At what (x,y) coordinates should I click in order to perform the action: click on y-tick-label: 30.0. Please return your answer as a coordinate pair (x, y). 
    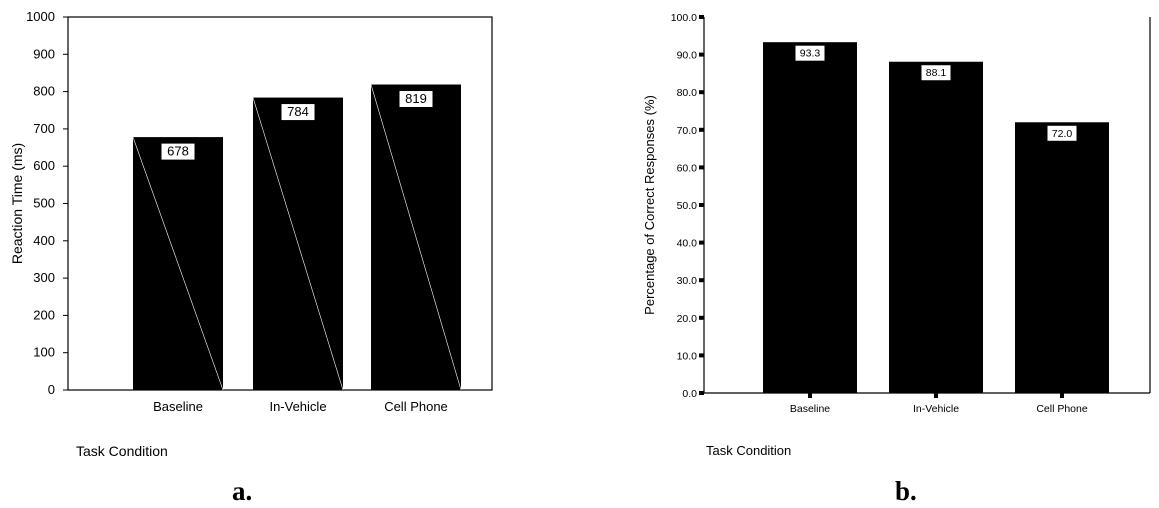
    Looking at the image, I should click on (687, 281).